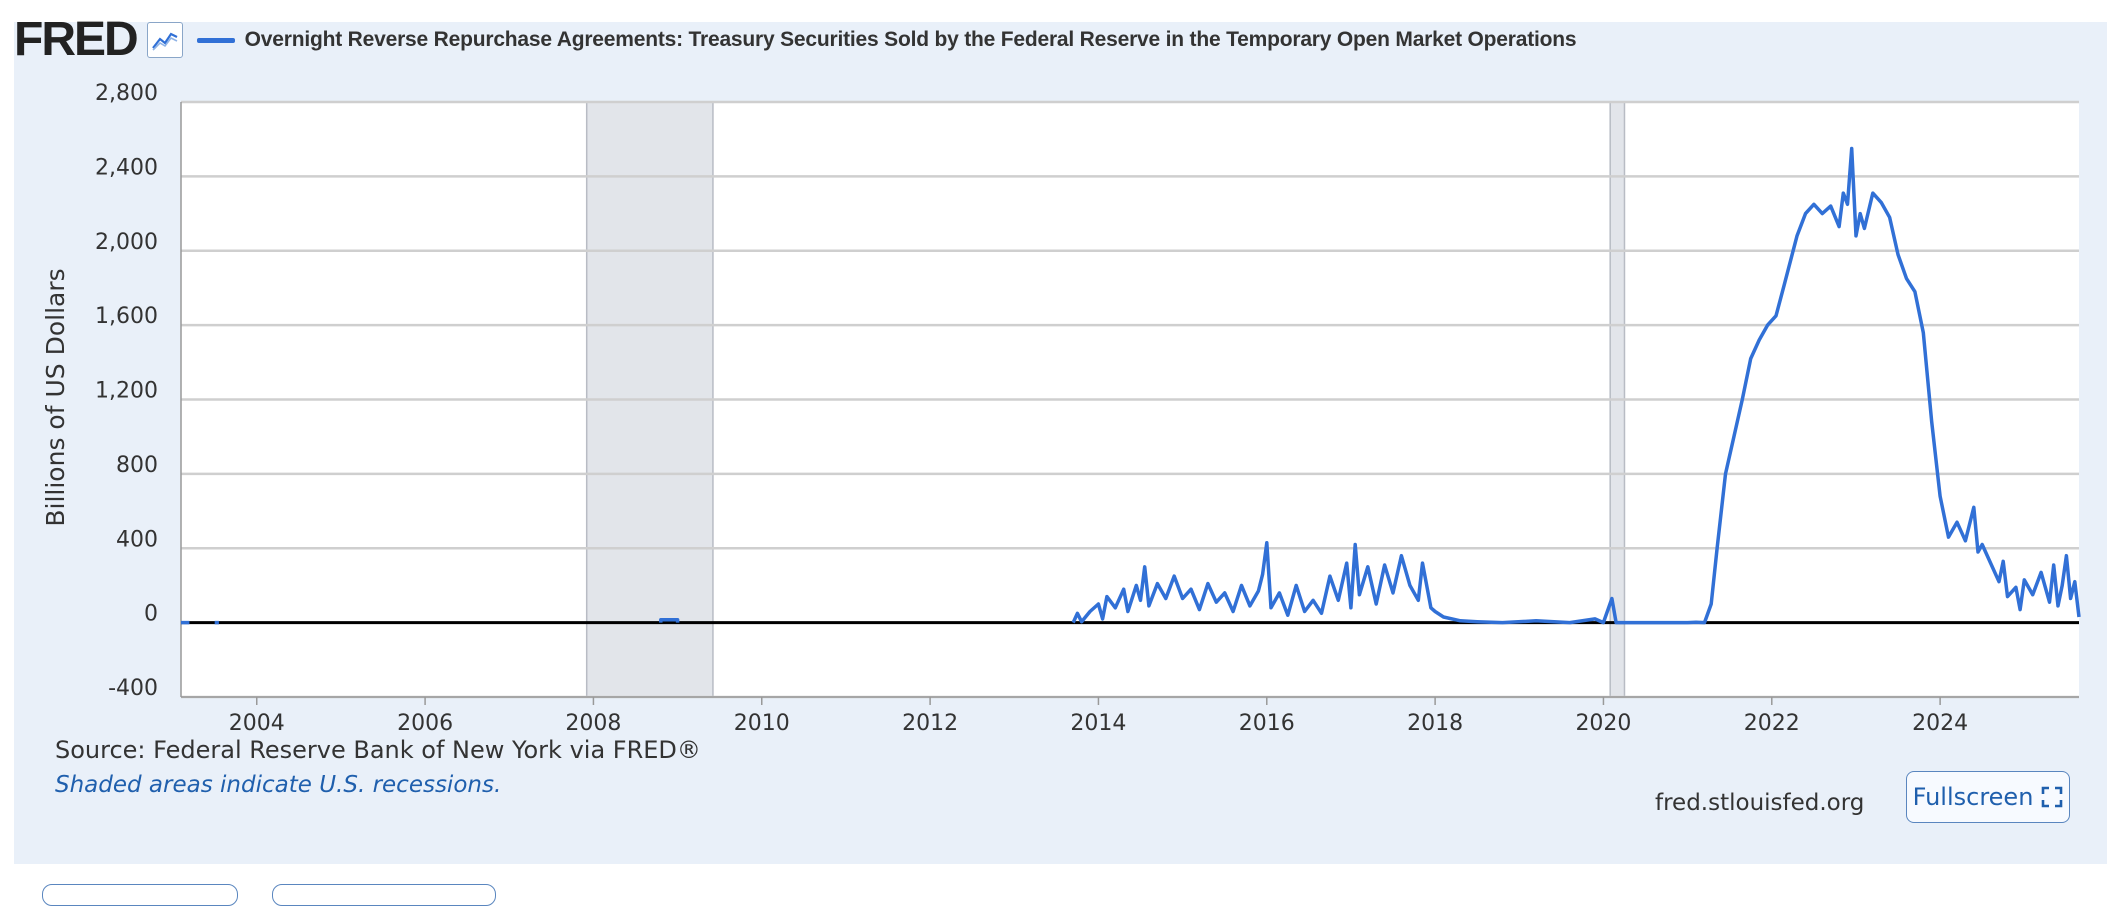 The width and height of the screenshot is (2122, 906). What do you see at coordinates (257, 723) in the screenshot?
I see `x-tick-label: 2004` at bounding box center [257, 723].